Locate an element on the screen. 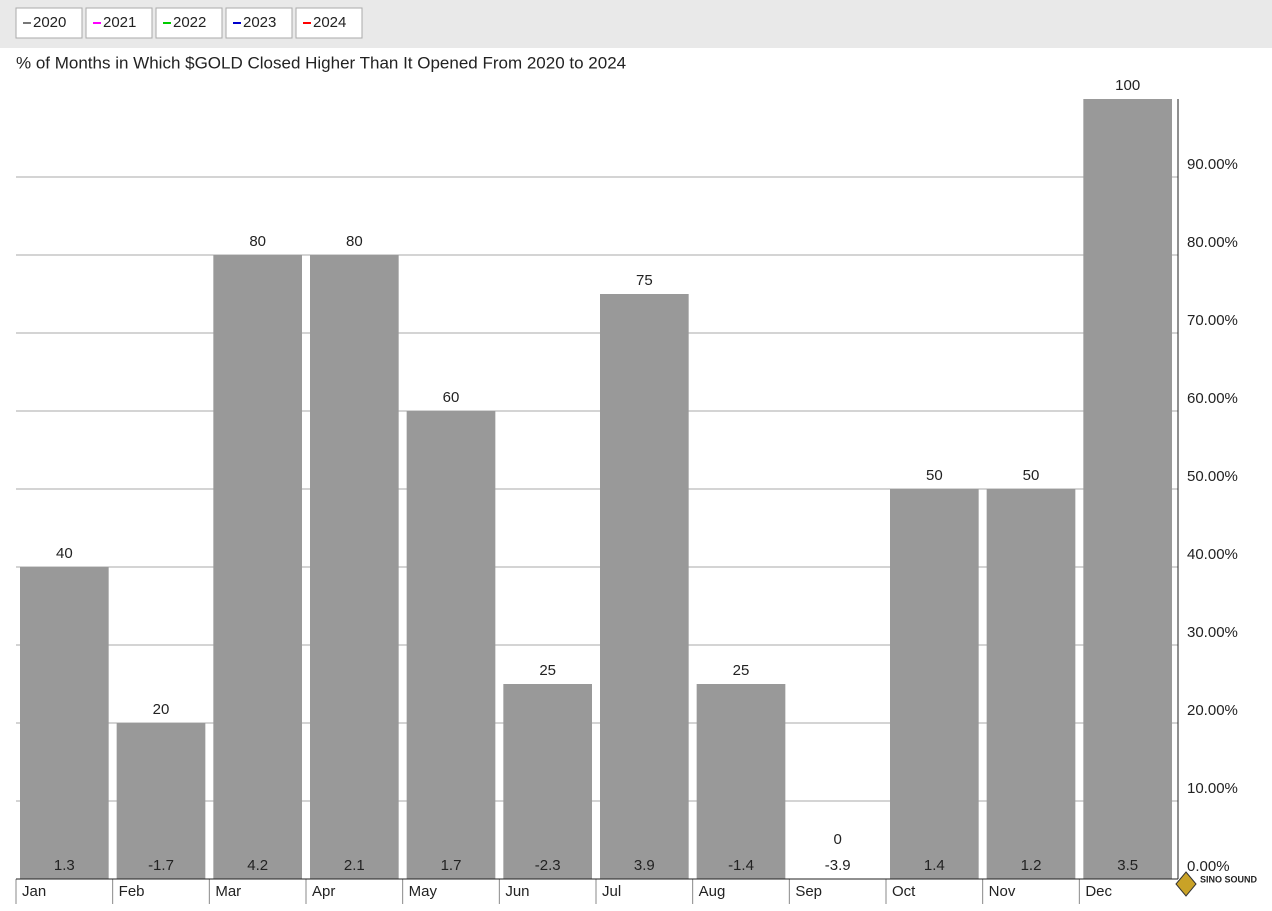 This screenshot has width=1272, height=911. value-label: 0 is located at coordinates (837, 839).